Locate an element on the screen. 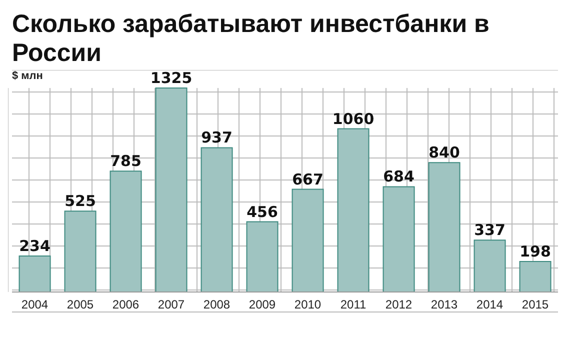  x-tick-label: 2013 is located at coordinates (444, 305).